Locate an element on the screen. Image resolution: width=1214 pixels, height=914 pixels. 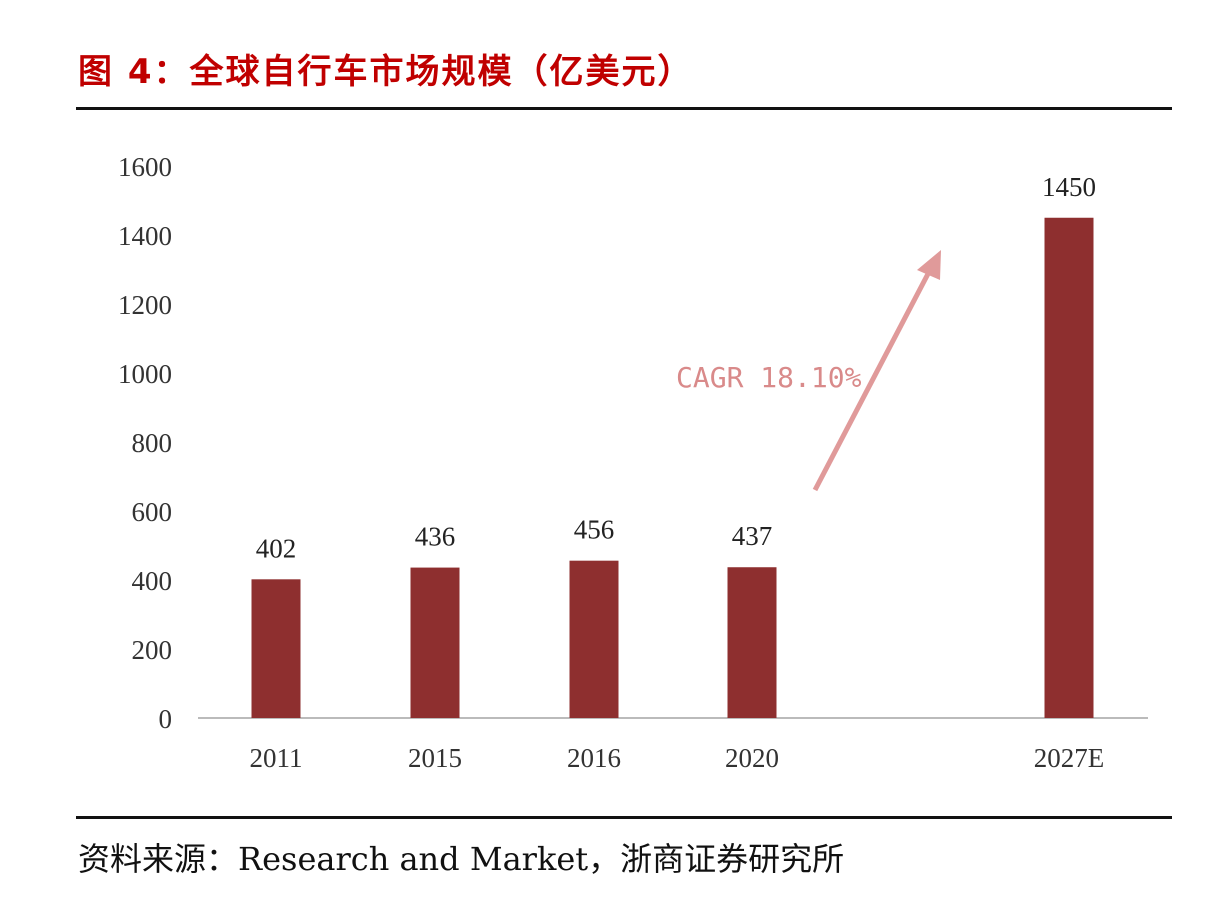
y-tick-label: 600 is located at coordinates (152, 512).